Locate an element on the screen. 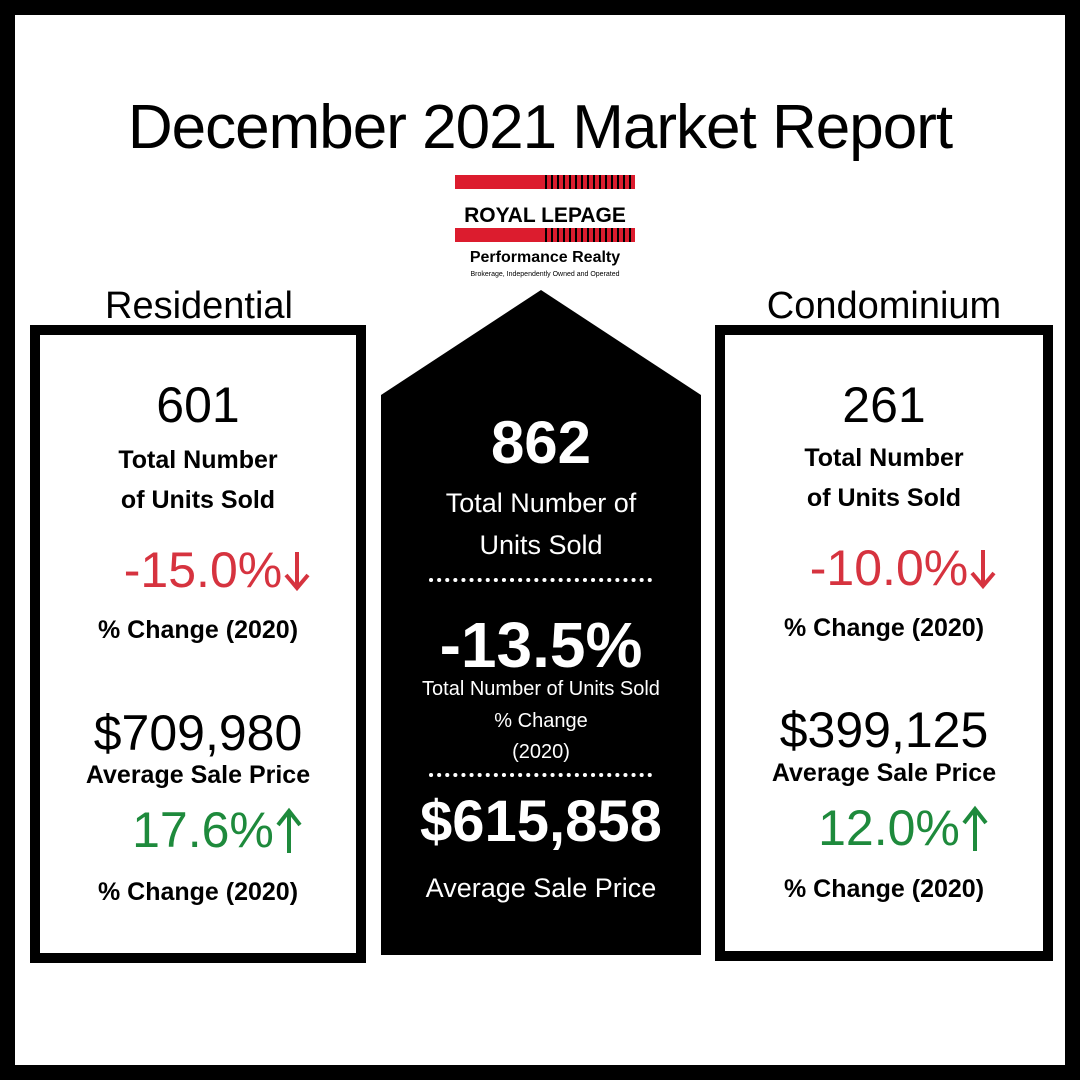 The height and width of the screenshot is (1080, 1080). total-change-label: (2020) is located at coordinates (541, 752).